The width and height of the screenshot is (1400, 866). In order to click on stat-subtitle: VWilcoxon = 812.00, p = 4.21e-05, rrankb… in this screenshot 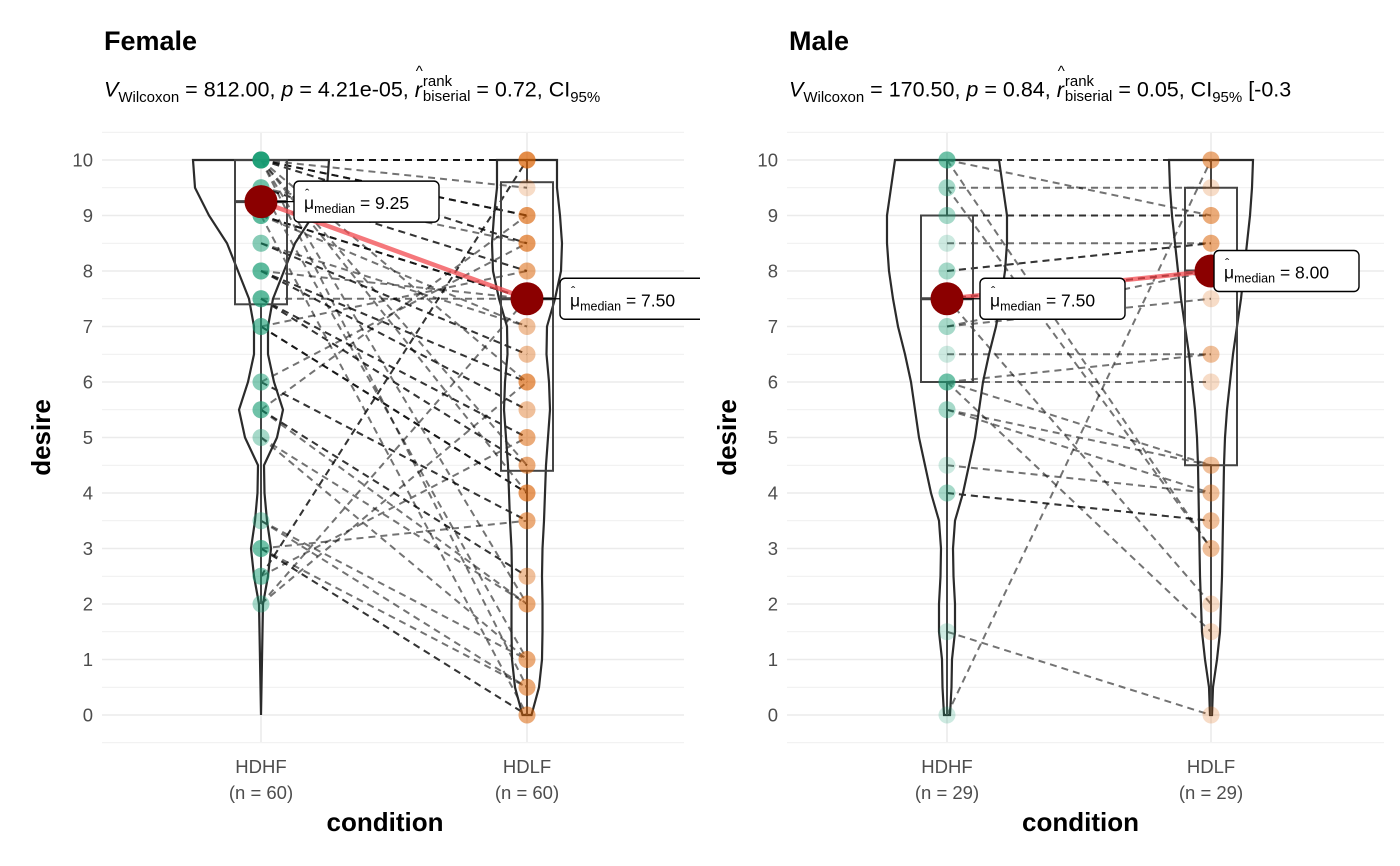, I will do `click(352, 84)`.